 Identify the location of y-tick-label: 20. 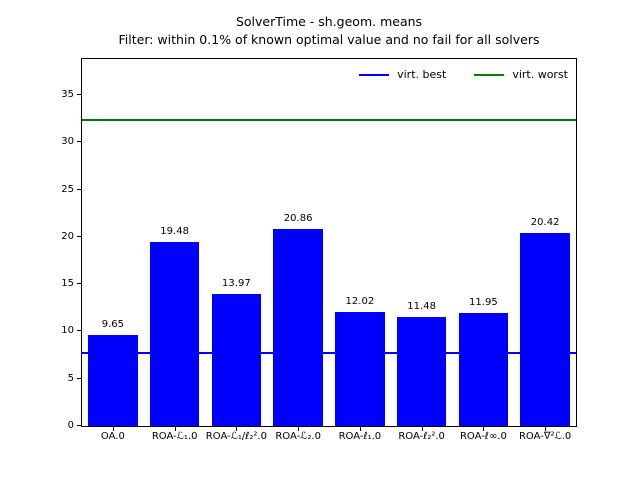
(67, 236).